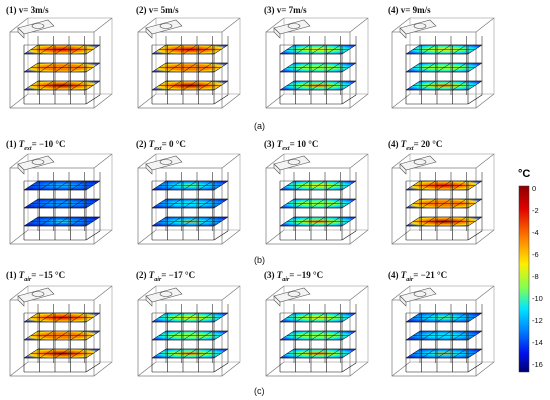  What do you see at coordinates (36, 276) in the screenshot?
I see `panel-c1-label: (1) Tair= −15 °C` at bounding box center [36, 276].